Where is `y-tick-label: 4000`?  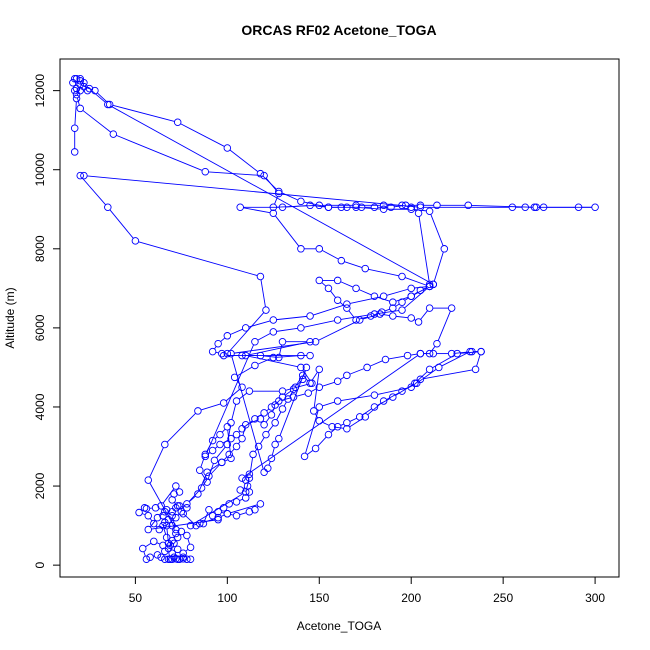 y-tick-label: 4000 is located at coordinates (40, 406).